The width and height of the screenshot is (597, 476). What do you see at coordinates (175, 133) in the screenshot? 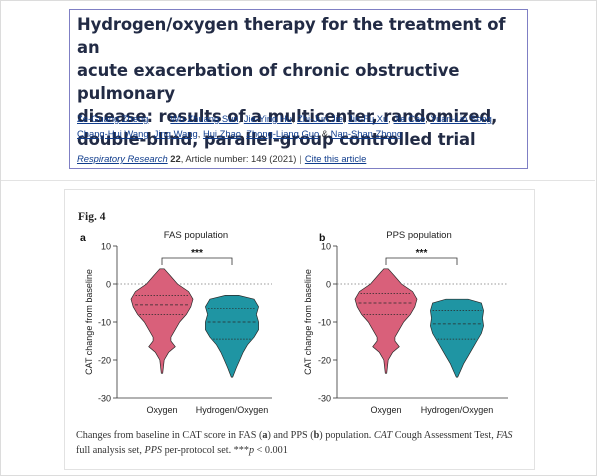
I see `author-link: Jing Wang` at bounding box center [175, 133].